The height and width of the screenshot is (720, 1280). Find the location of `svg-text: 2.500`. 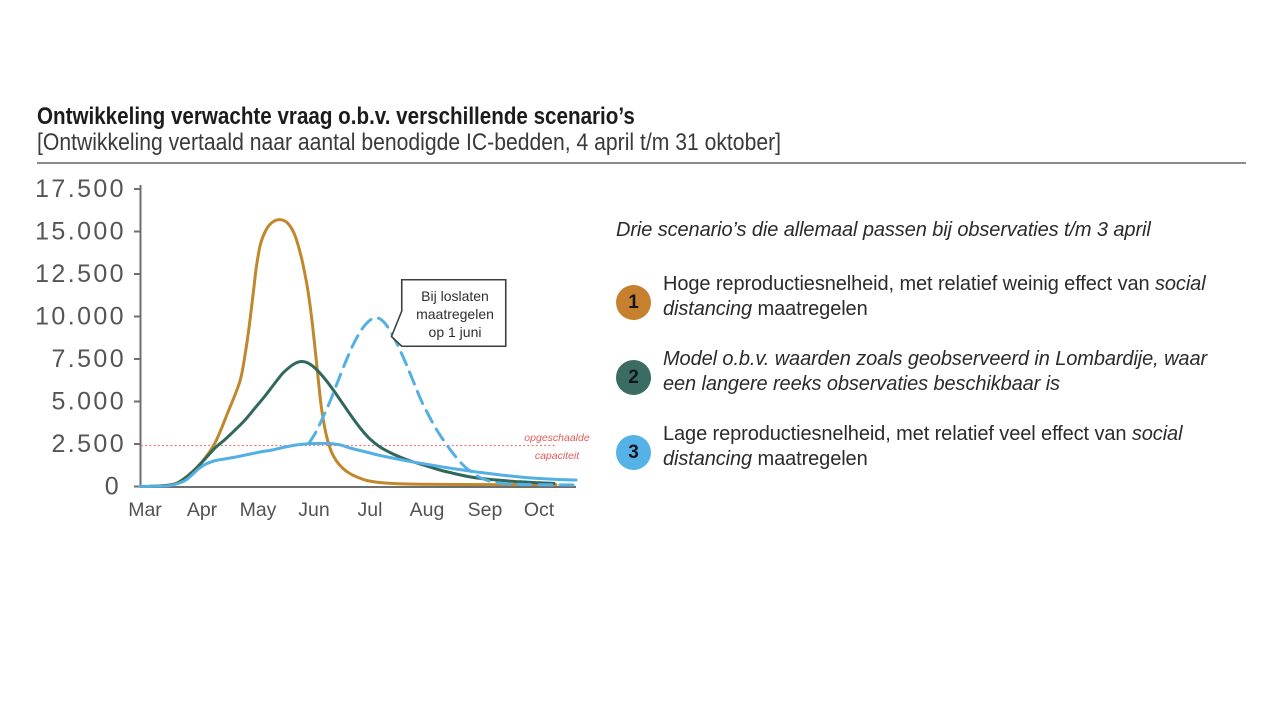

svg-text: 2.500 is located at coordinates (88, 444).